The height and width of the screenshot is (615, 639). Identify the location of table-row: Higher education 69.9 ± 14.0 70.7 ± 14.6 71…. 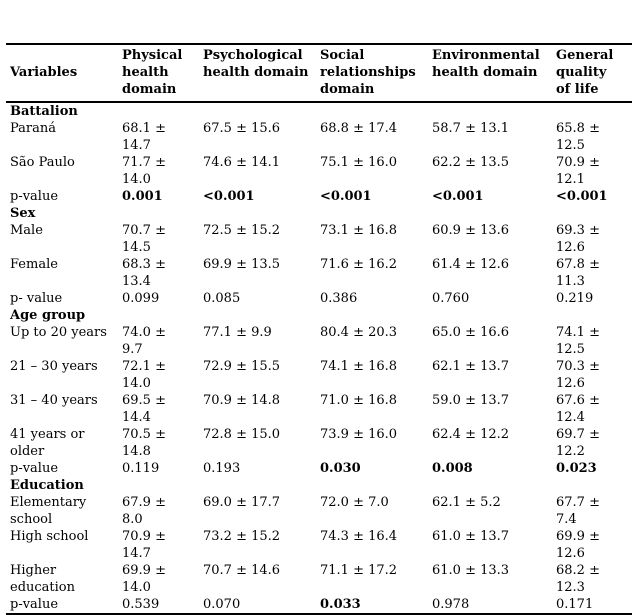
(319, 579).